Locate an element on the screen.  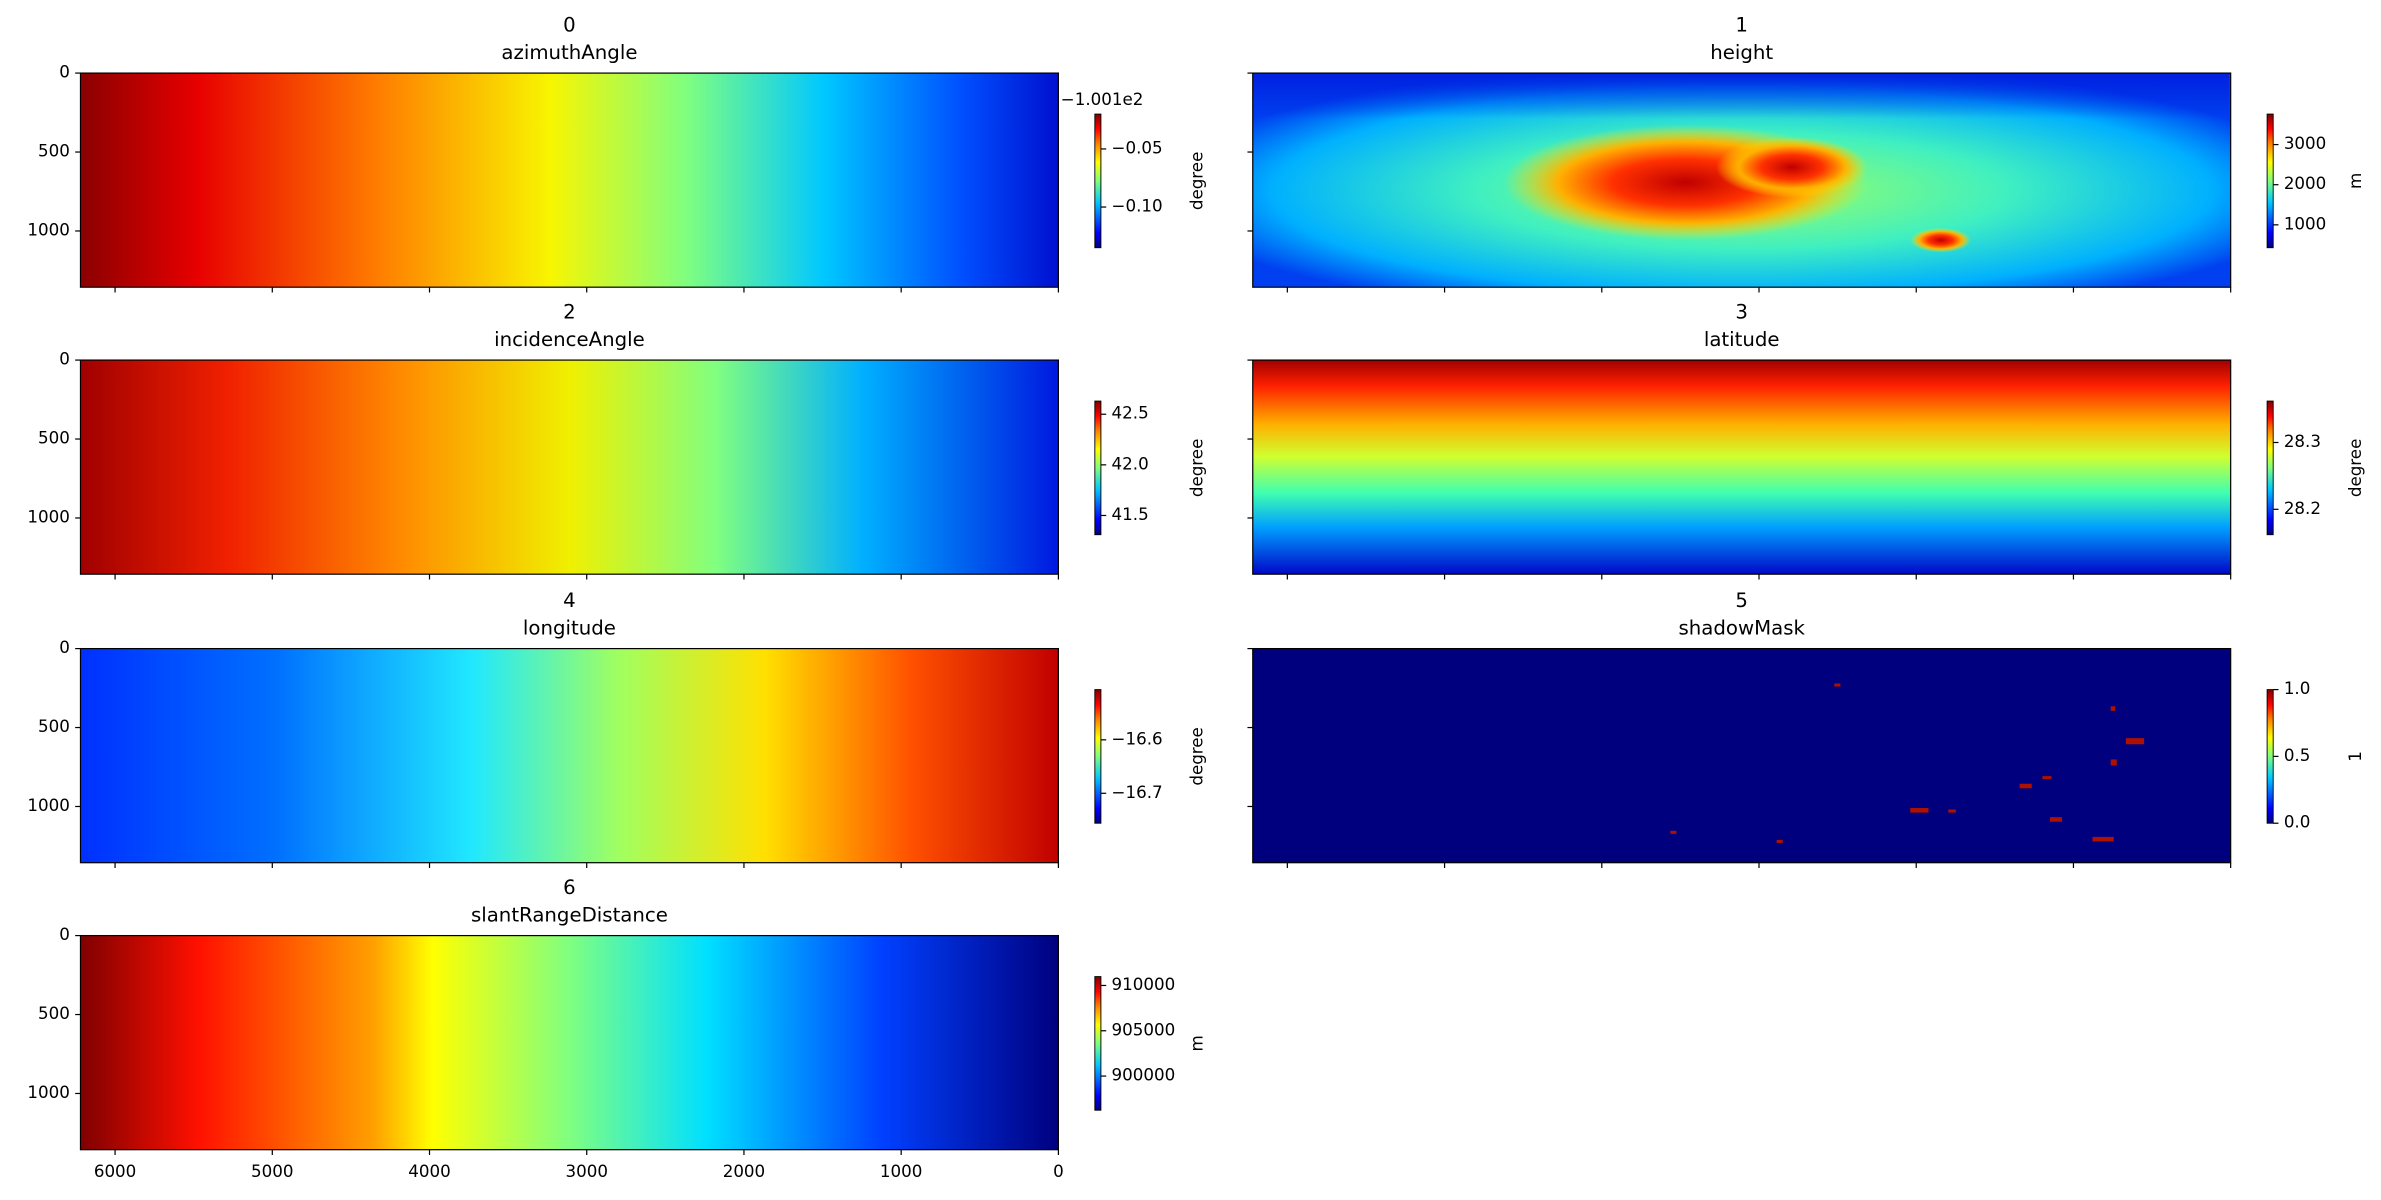
panel-index: 3 is located at coordinates (1741, 312).